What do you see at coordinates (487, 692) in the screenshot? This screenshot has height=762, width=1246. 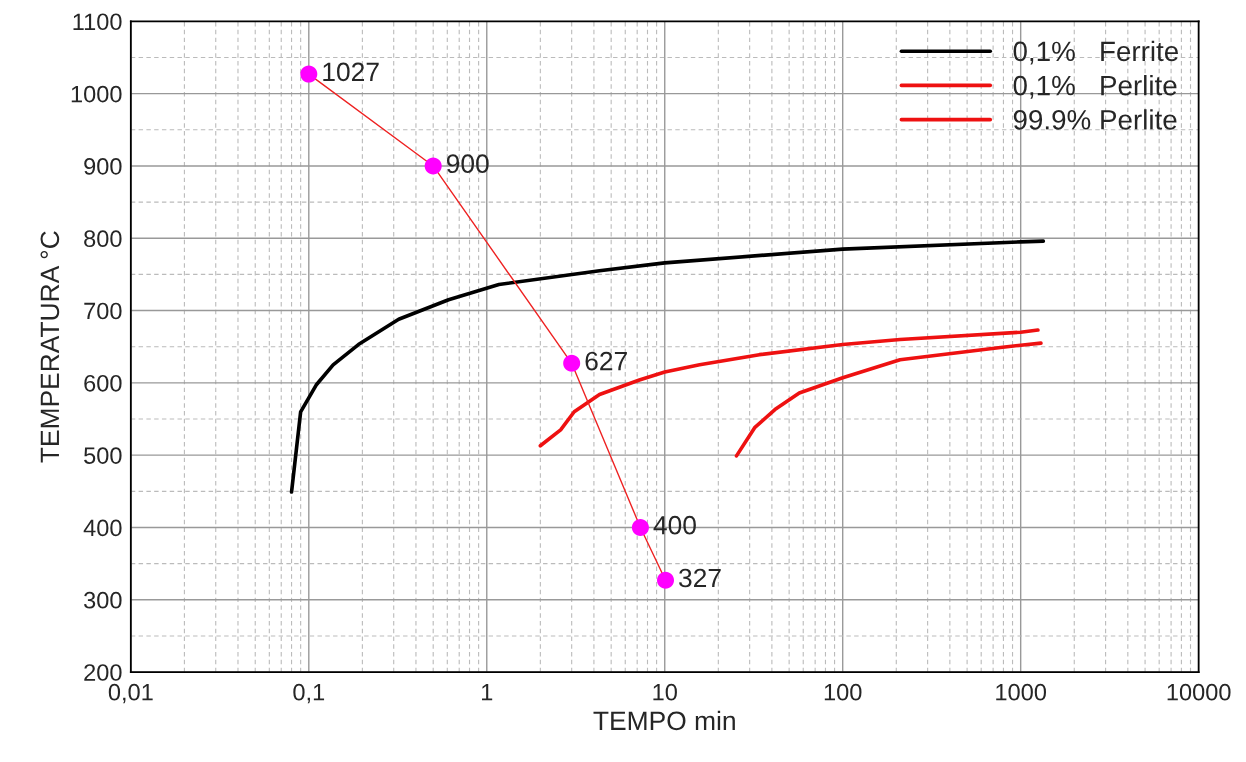 I see `x-tick-label: 1` at bounding box center [487, 692].